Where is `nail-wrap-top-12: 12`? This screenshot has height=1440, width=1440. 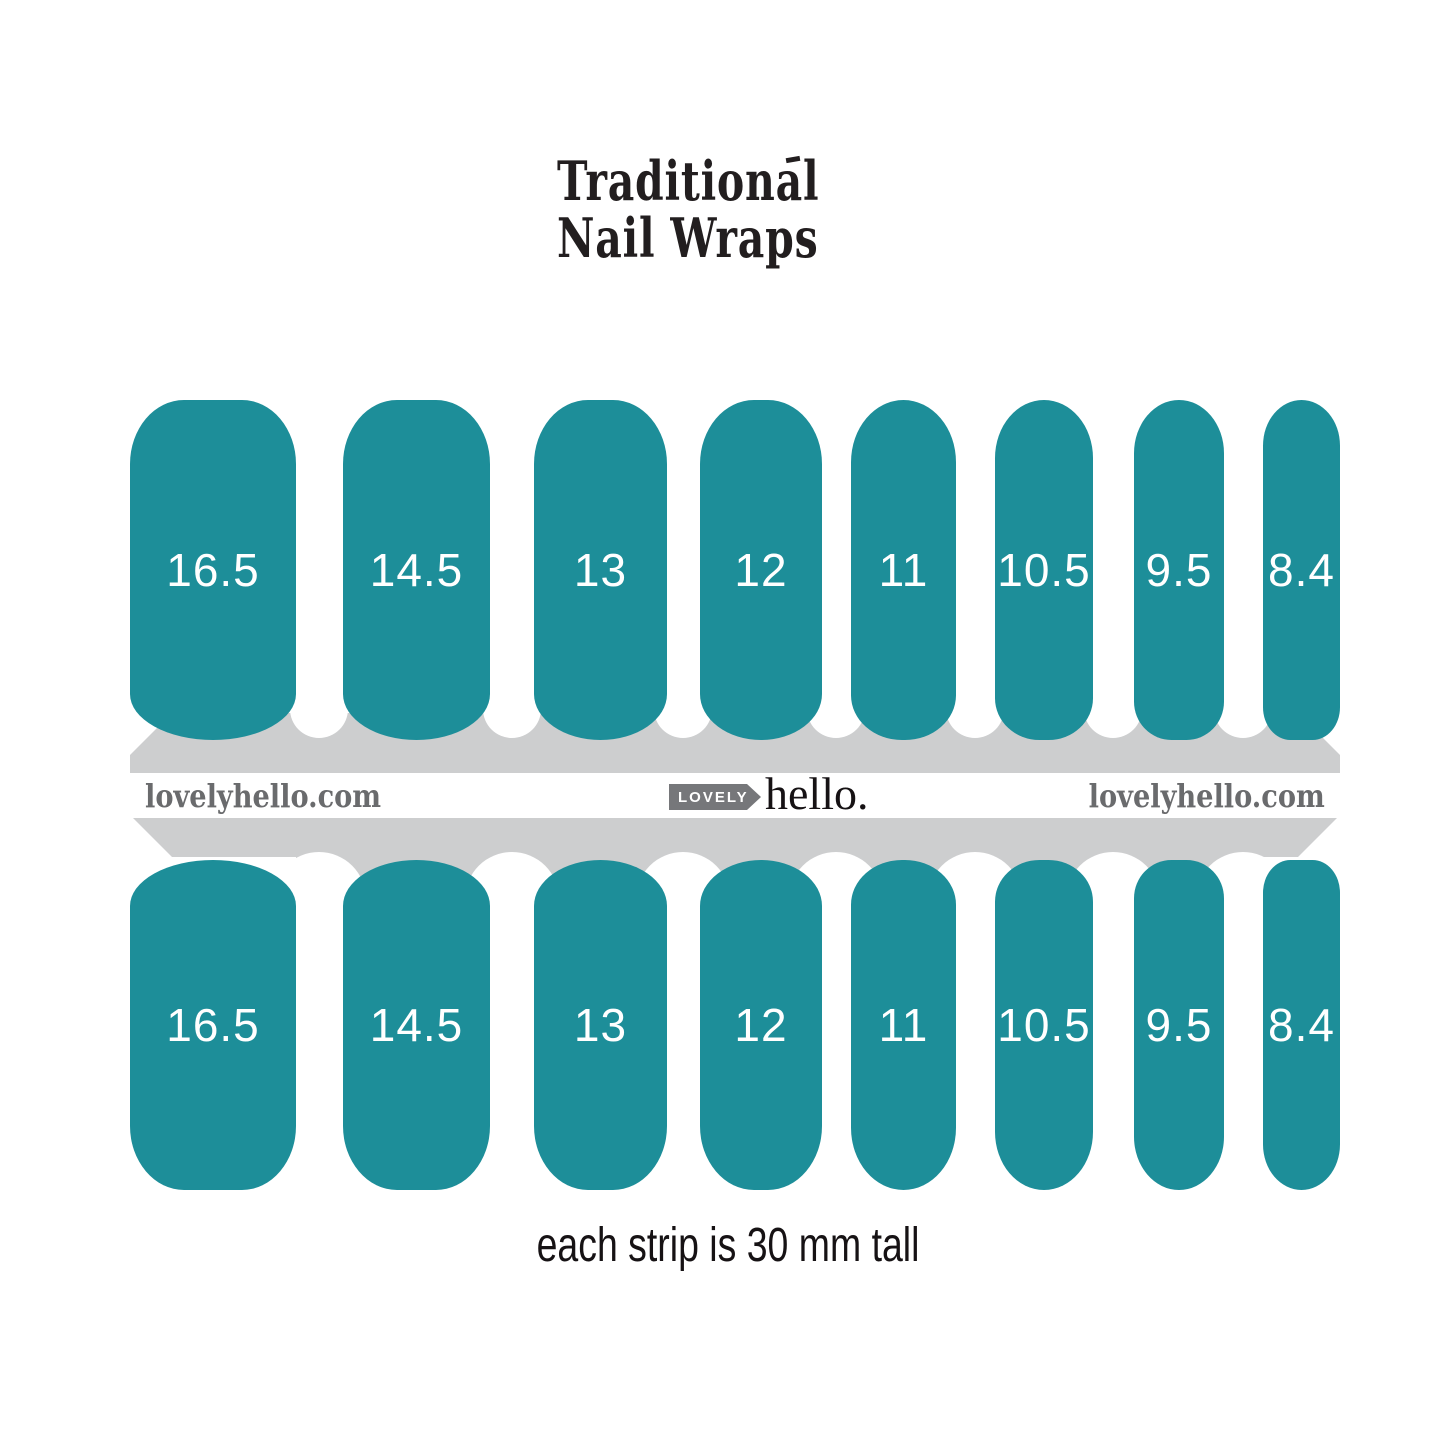 nail-wrap-top-12: 12 is located at coordinates (761, 570).